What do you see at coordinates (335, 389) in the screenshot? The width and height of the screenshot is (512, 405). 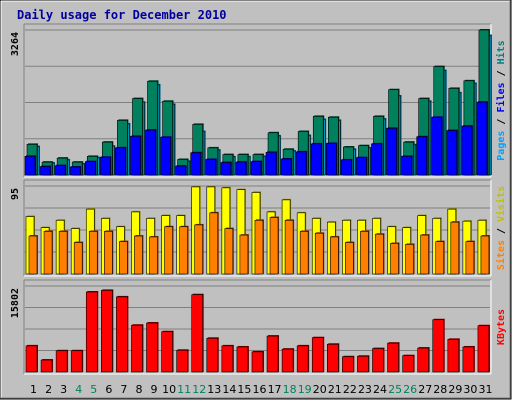 I see `x-tick-label: 21` at bounding box center [335, 389].